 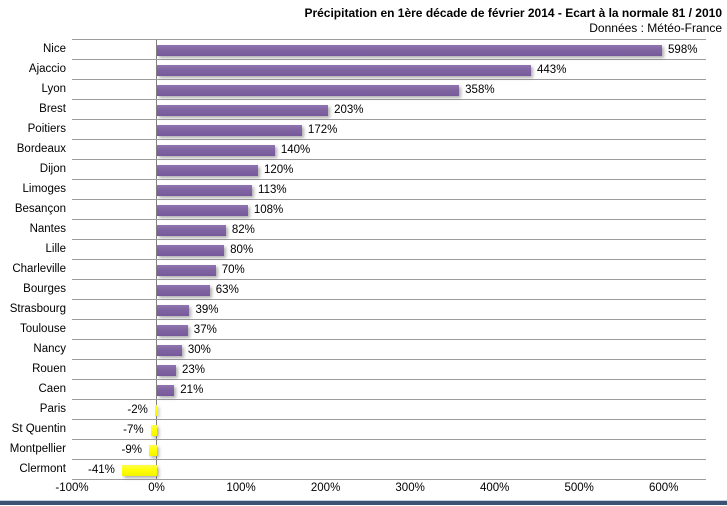 What do you see at coordinates (166, 370) in the screenshot?
I see `bar-rouen` at bounding box center [166, 370].